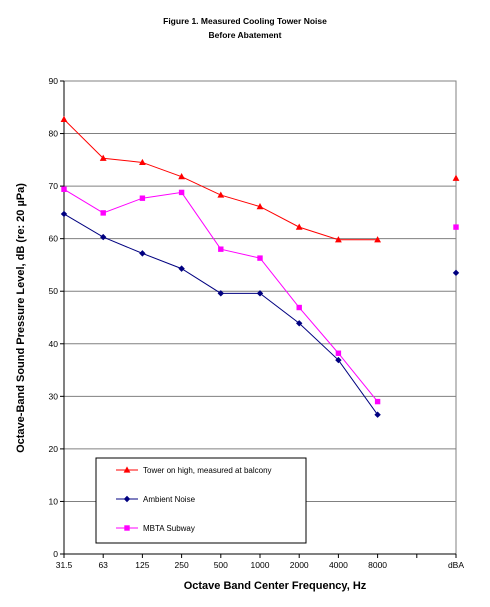 The width and height of the screenshot is (490, 607). Describe the element at coordinates (54, 81) in the screenshot. I see `y-tick-label: 90` at that location.